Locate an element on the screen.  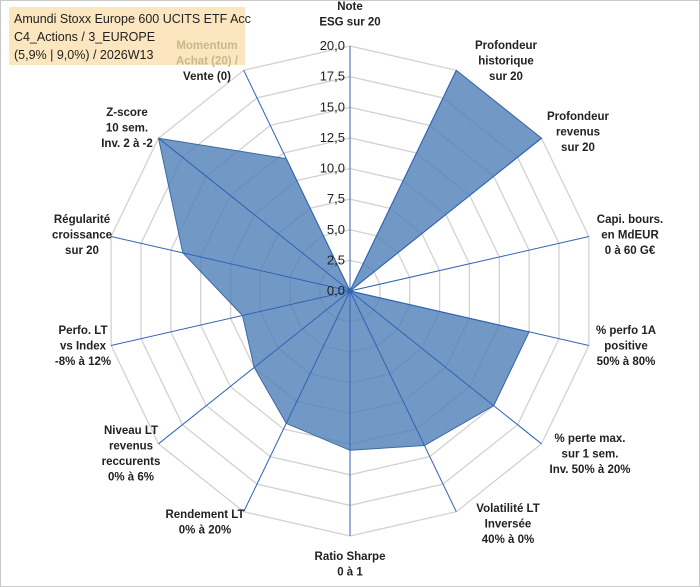
axis-label-line: Régularité is located at coordinates (82, 220).